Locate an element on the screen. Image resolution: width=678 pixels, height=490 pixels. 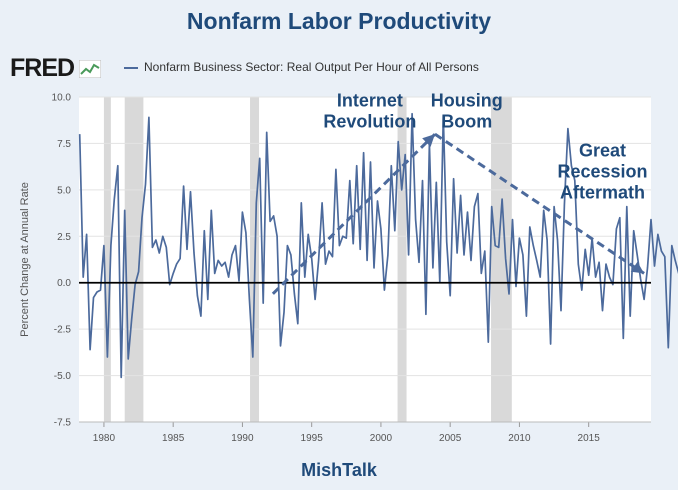
fred-logo: FRED is located at coordinates (56, 68).